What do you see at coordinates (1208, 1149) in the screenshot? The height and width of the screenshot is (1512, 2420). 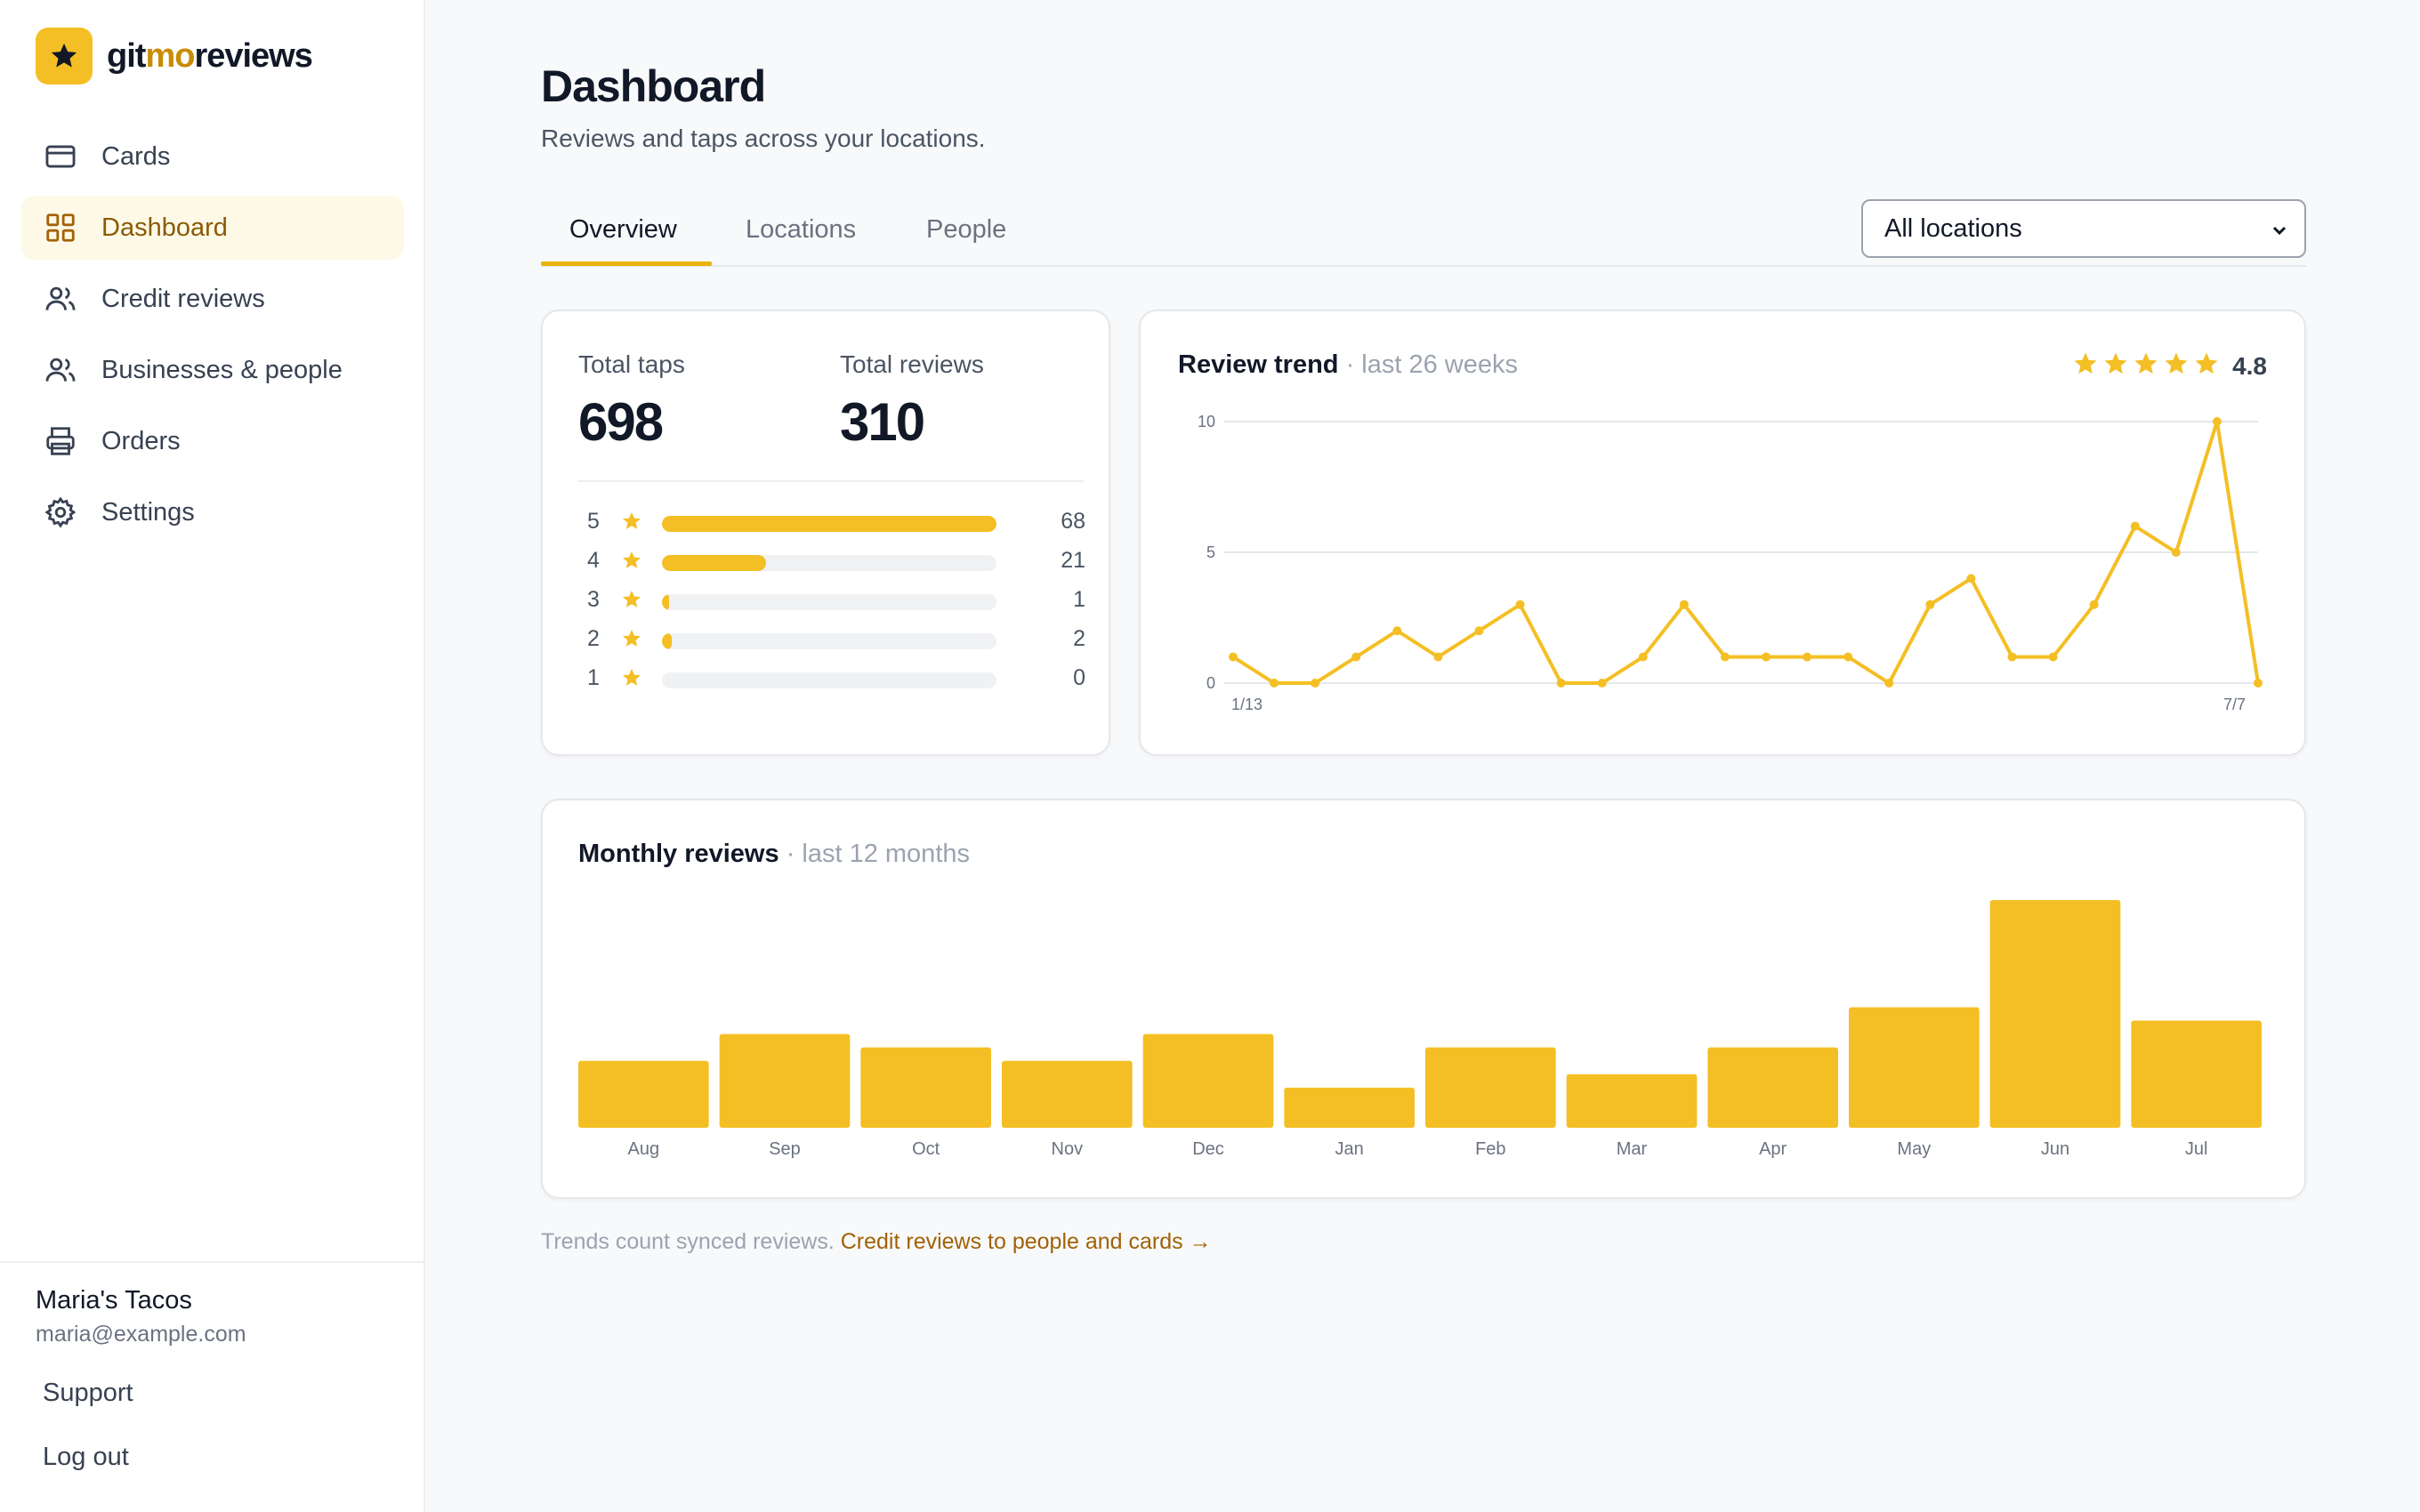 I see `x-tick-label: Dec` at bounding box center [1208, 1149].